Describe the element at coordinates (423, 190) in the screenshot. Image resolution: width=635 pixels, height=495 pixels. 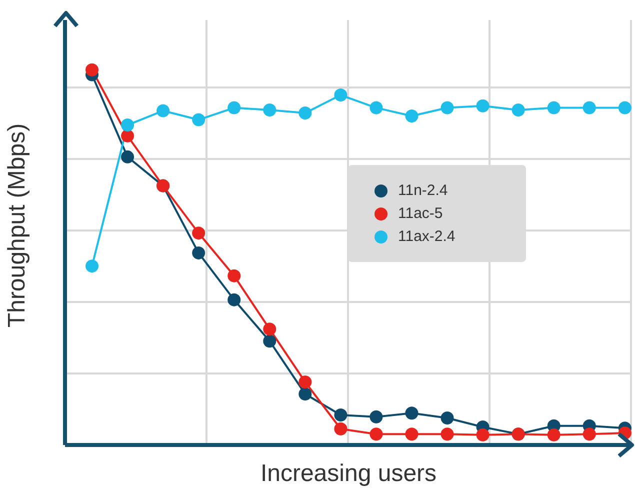
I see `legend-label: 11n-2.4` at that location.